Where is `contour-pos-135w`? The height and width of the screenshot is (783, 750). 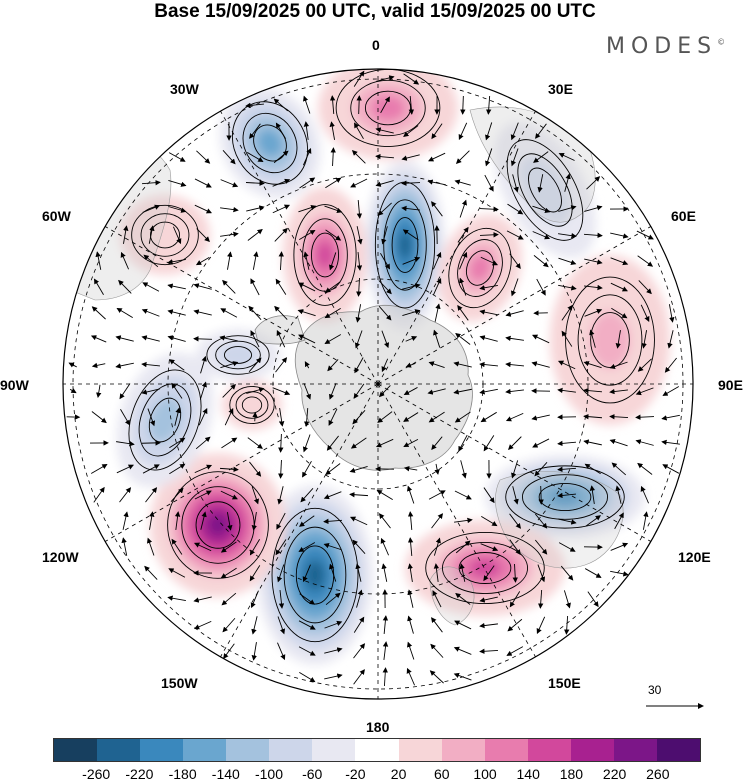
contour-pos-135w is located at coordinates (218, 525).